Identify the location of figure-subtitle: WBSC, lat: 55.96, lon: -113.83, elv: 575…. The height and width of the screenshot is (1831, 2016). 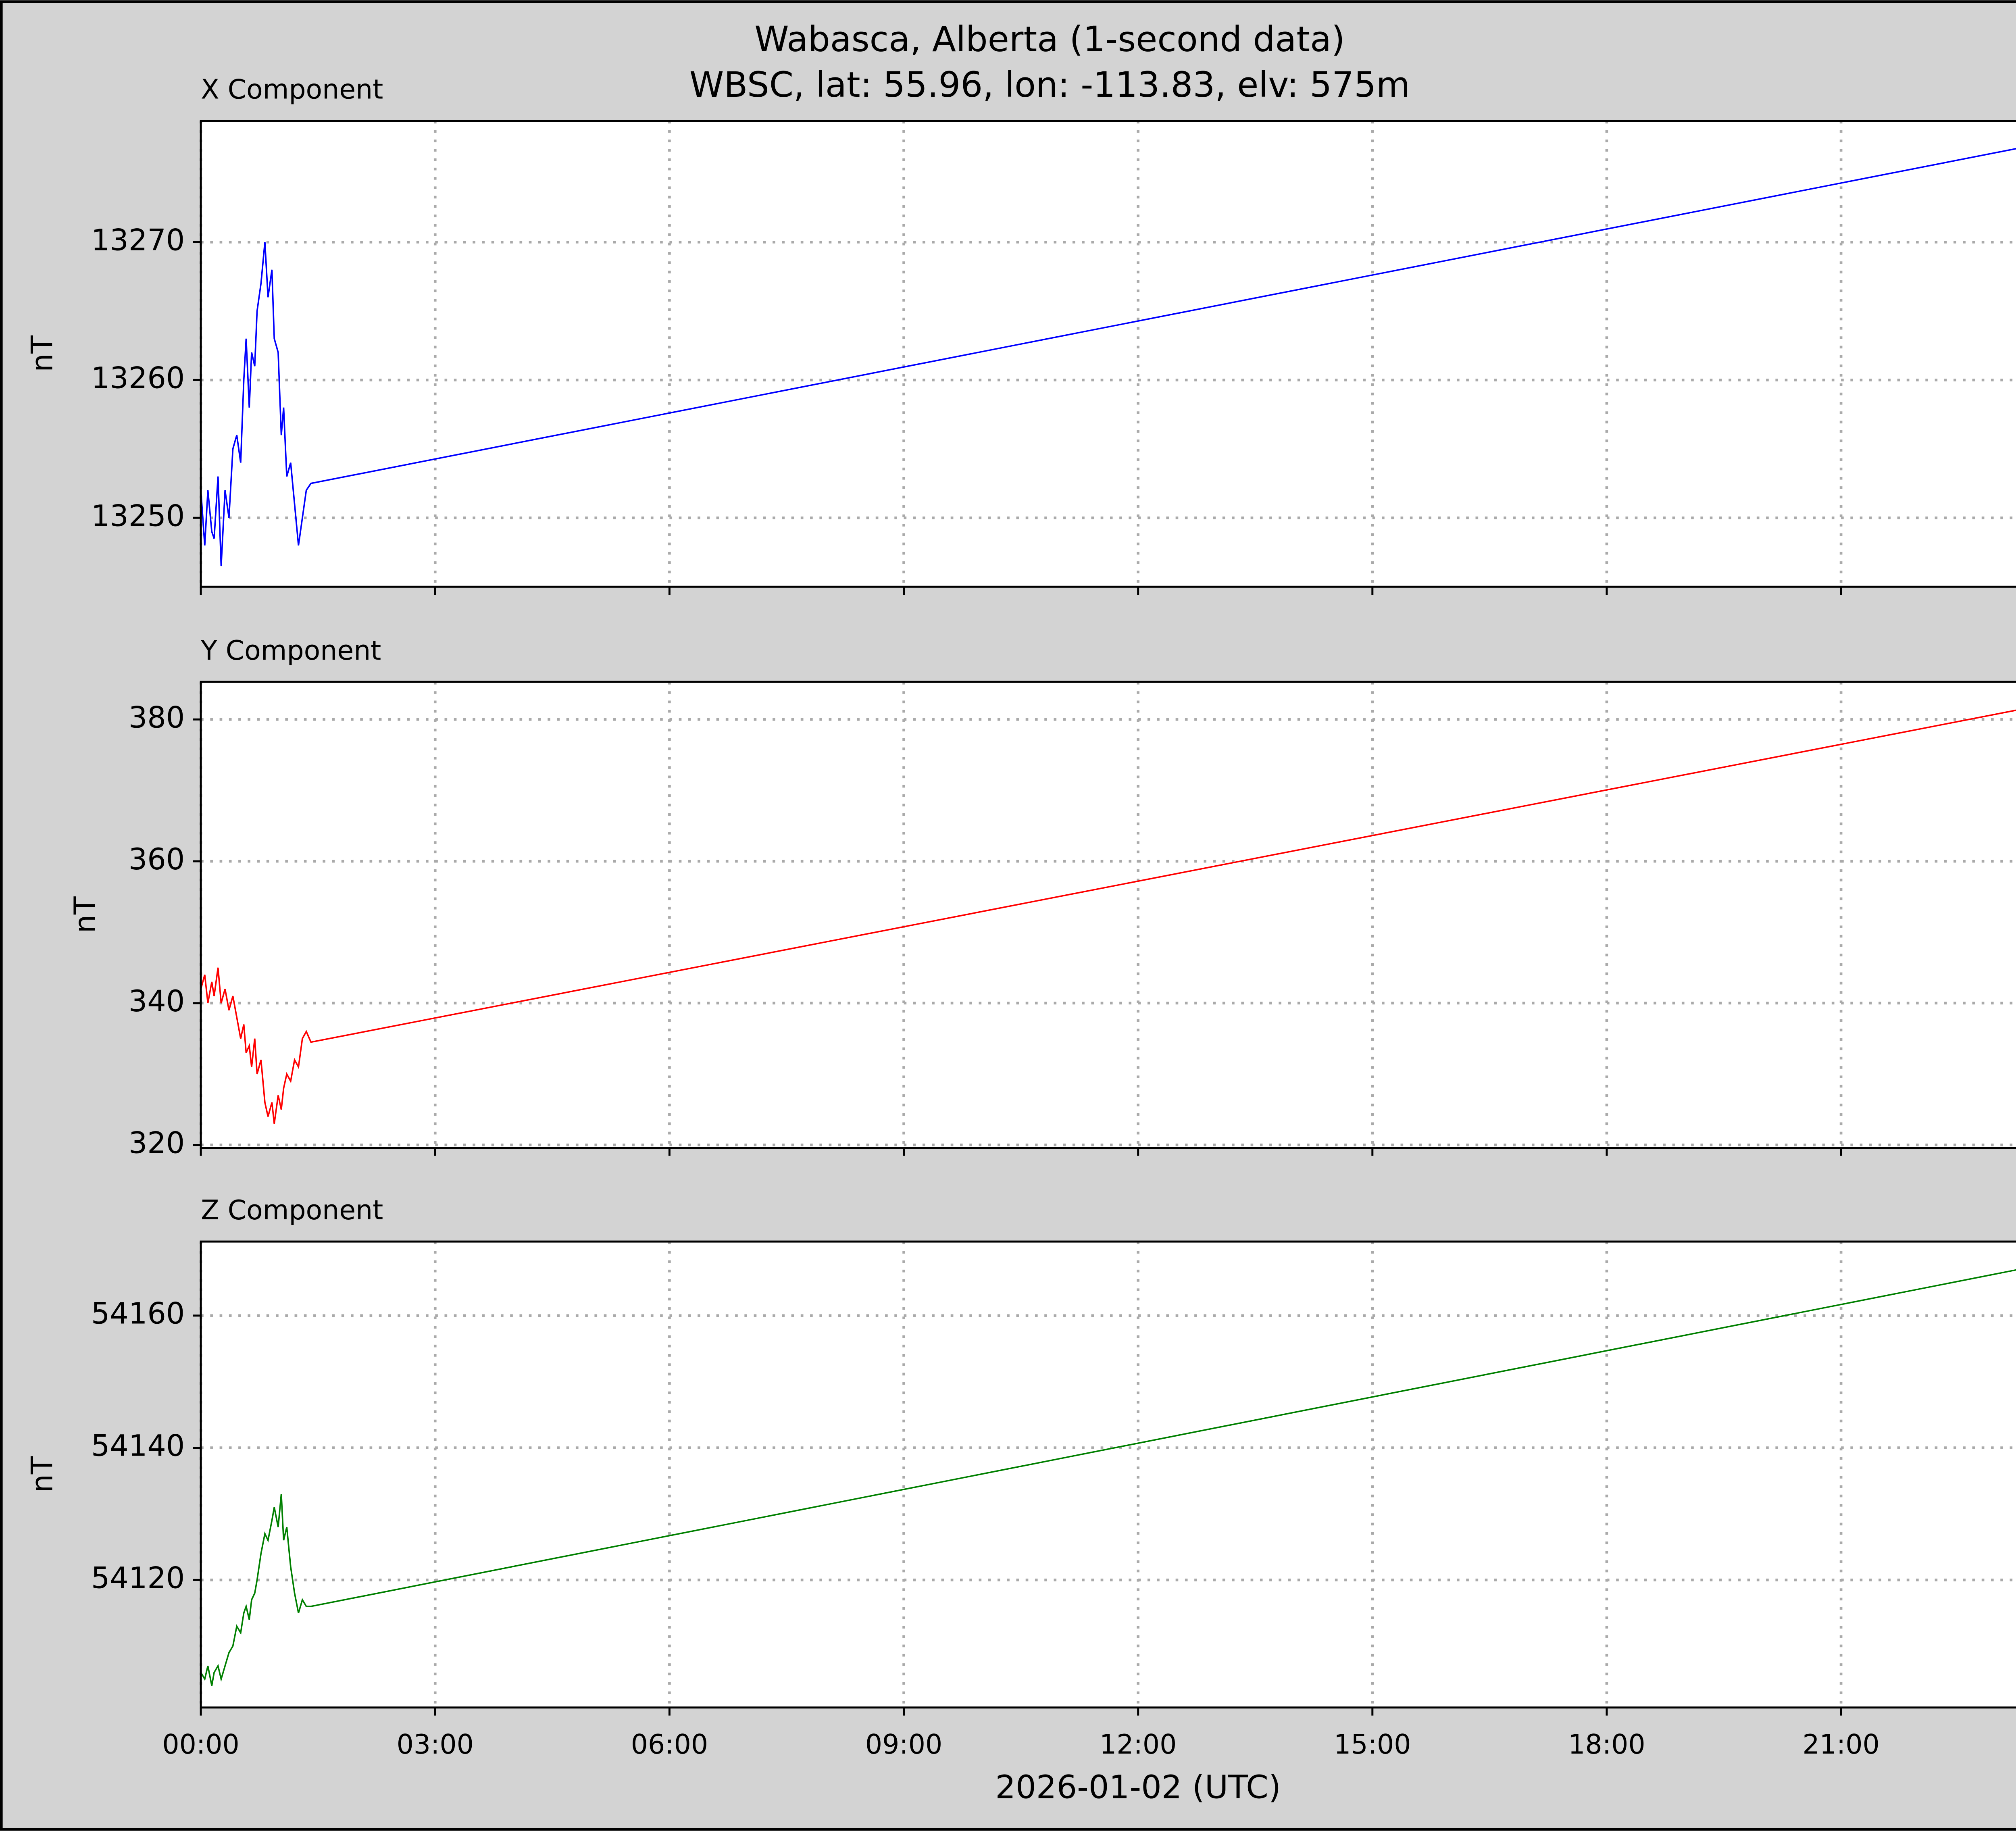
(1049, 85).